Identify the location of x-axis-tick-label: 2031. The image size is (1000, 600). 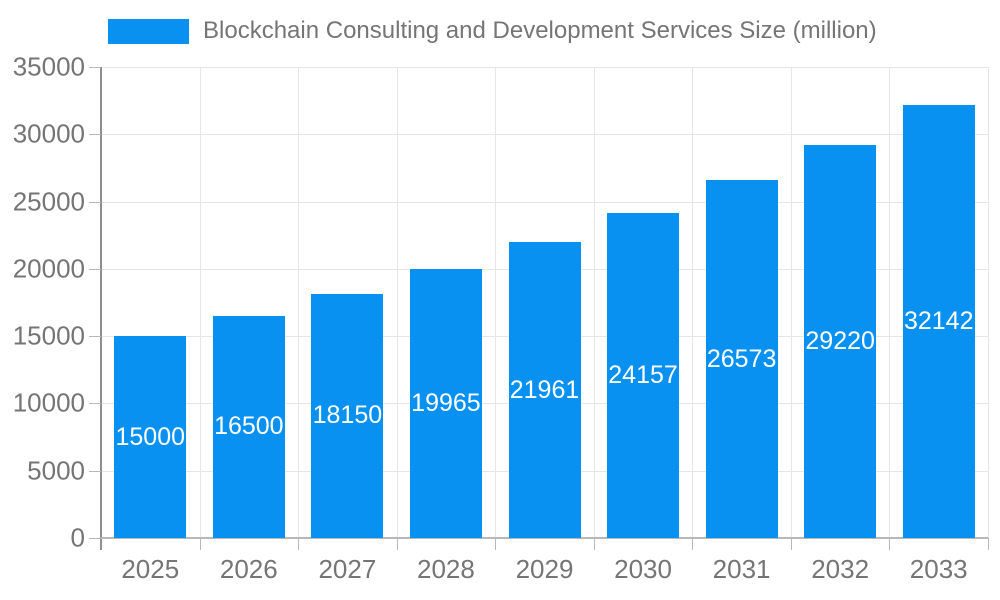
(741, 569).